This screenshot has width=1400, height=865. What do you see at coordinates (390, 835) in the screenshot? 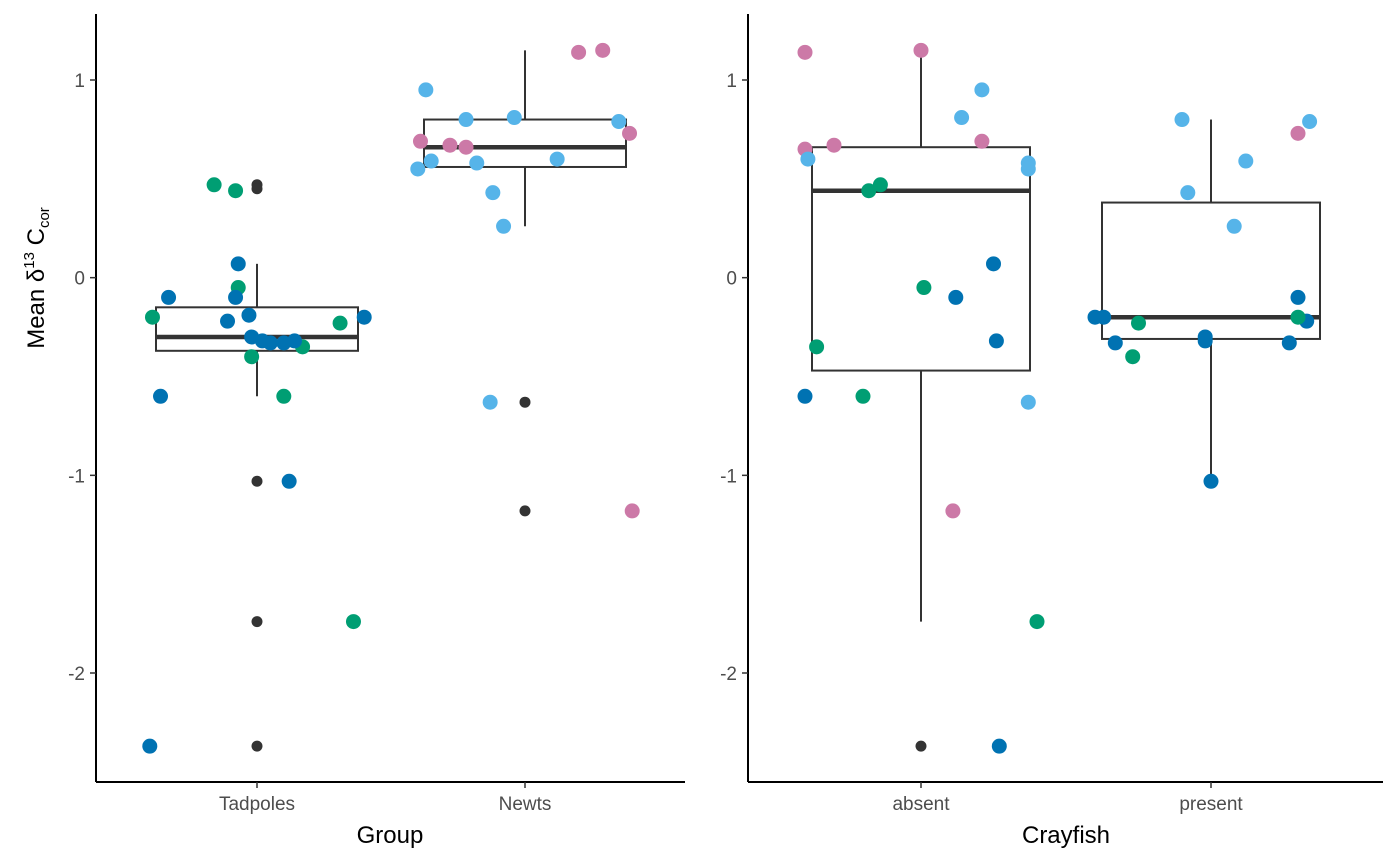
I see `x-axis-title-group: Group` at bounding box center [390, 835].